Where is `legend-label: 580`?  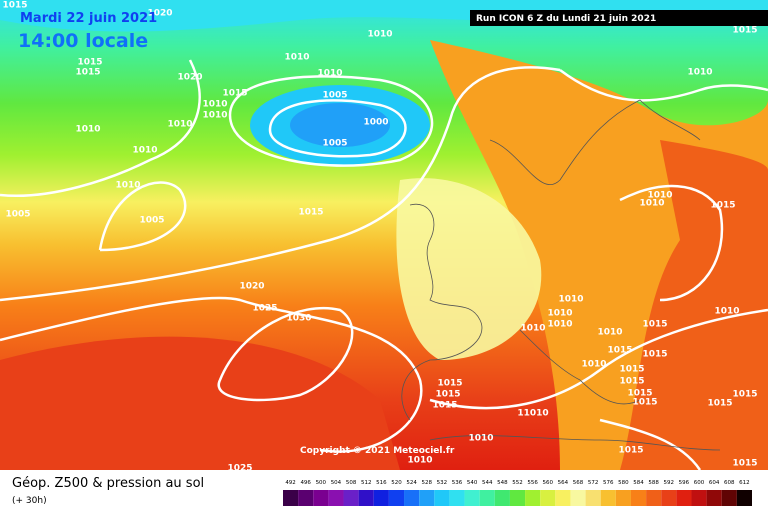 legend-label: 580 is located at coordinates (623, 483).